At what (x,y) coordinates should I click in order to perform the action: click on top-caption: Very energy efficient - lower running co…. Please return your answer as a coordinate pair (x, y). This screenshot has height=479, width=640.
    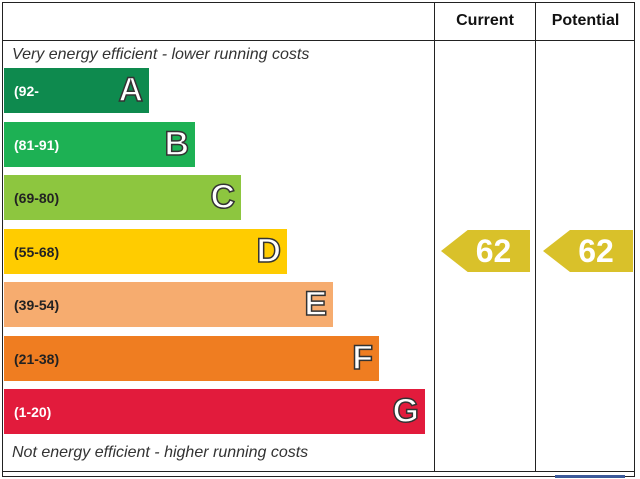
    Looking at the image, I should click on (161, 54).